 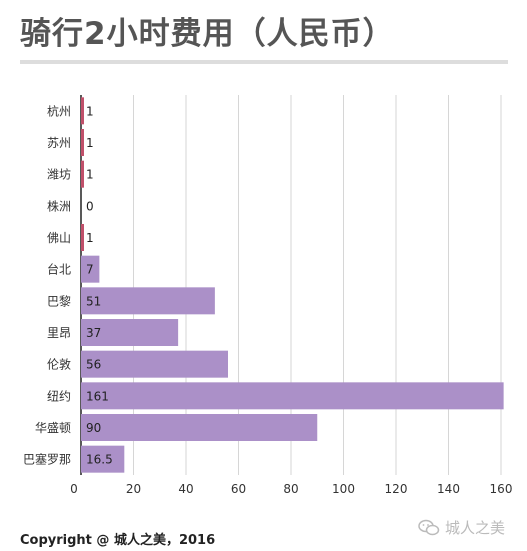 What do you see at coordinates (59, 269) in the screenshot?
I see `category-label: 台北` at bounding box center [59, 269].